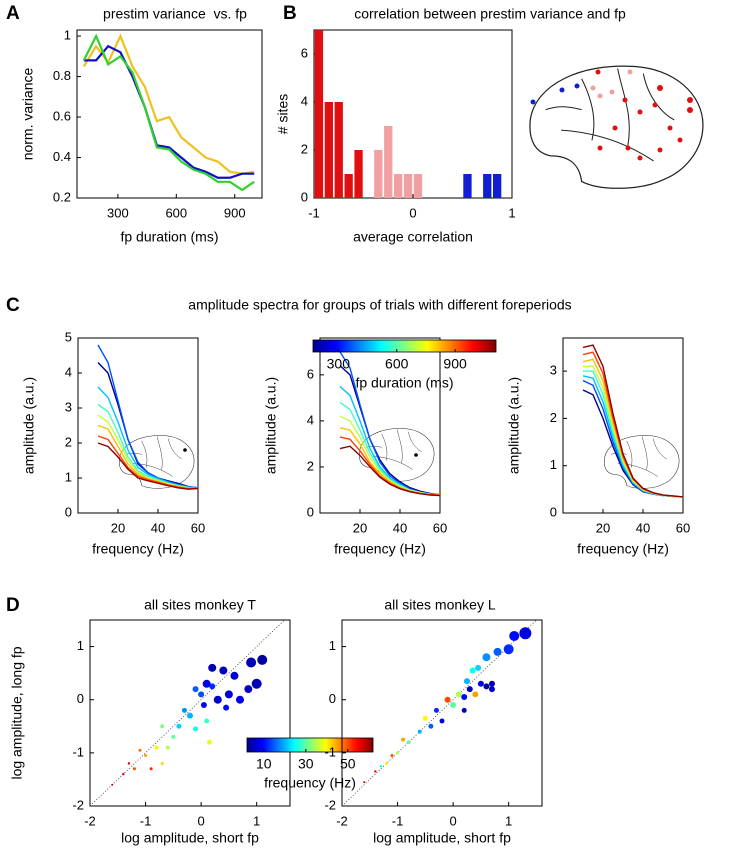 The height and width of the screenshot is (848, 734). I want to click on x-tick-label: 20, so click(360, 527).